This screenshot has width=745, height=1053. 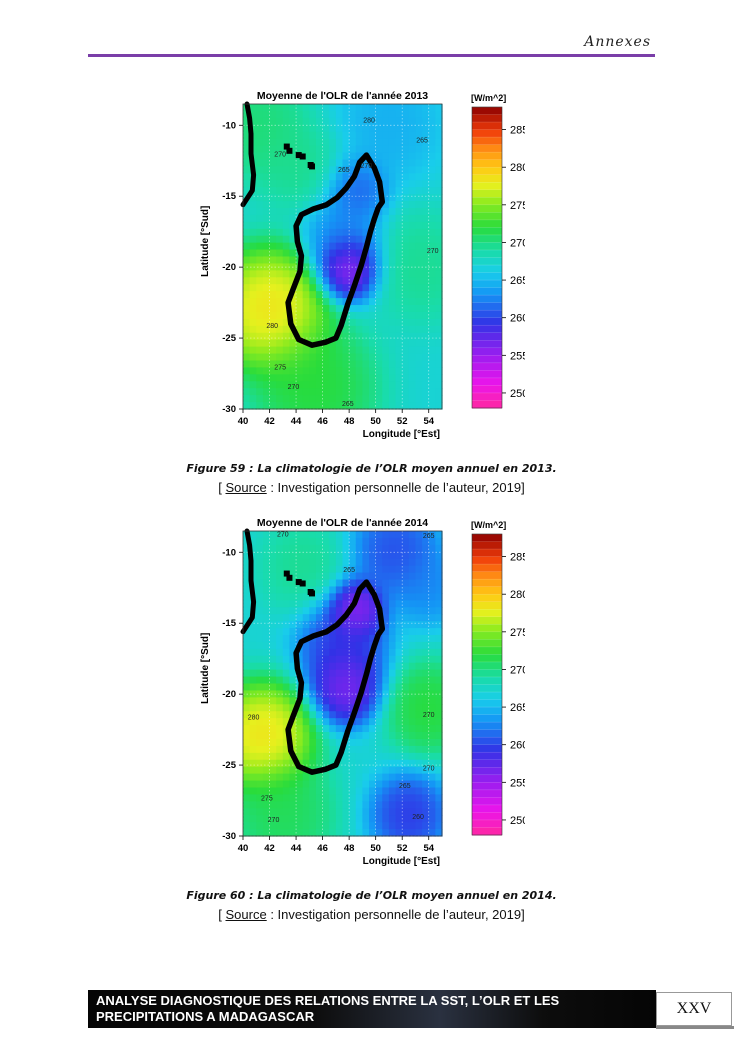 What do you see at coordinates (342, 523) in the screenshot?
I see `chart-title: Moyenne de l'OLR de l'année 2014` at bounding box center [342, 523].